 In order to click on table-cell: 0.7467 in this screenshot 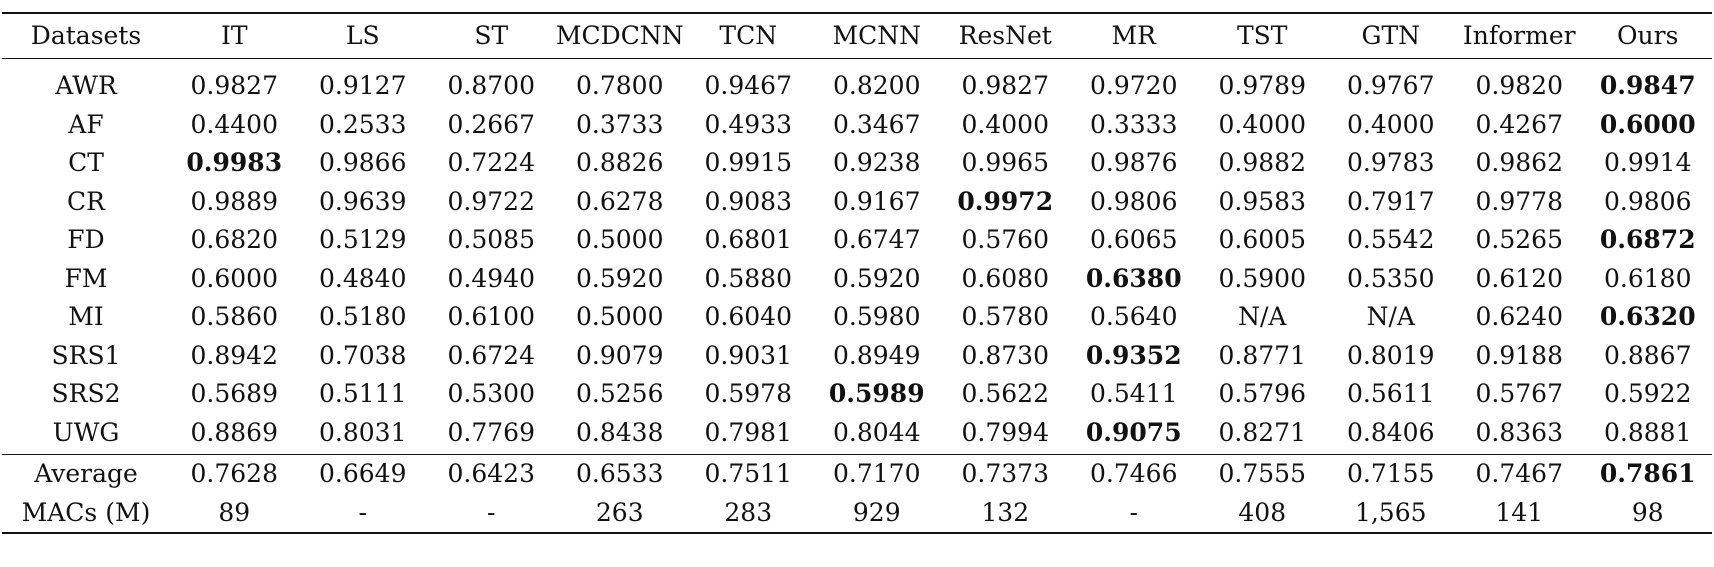, I will do `click(1519, 473)`.